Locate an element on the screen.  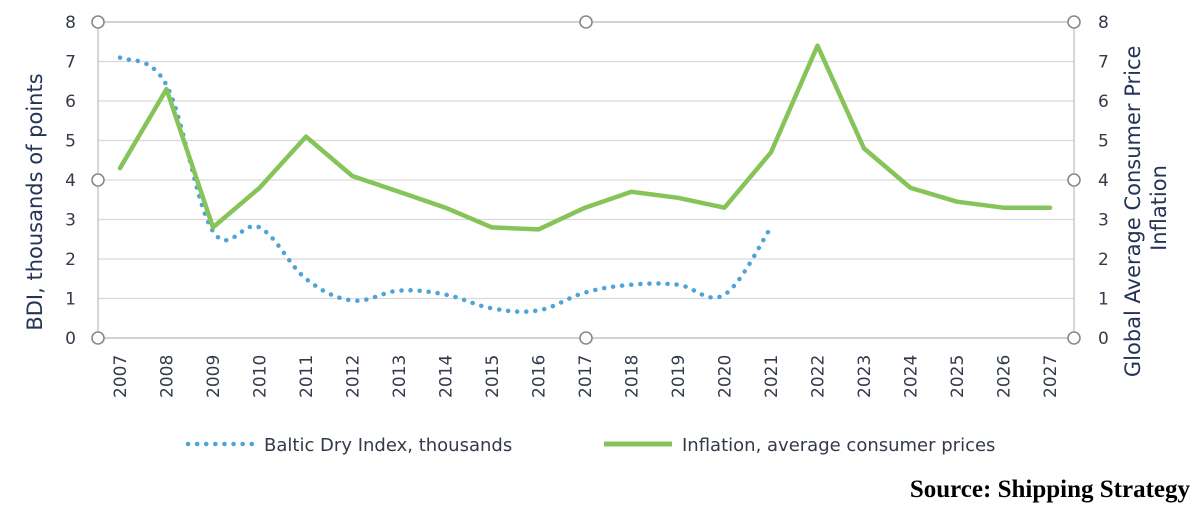
right-tick-label: 3 is located at coordinates (1103, 221).